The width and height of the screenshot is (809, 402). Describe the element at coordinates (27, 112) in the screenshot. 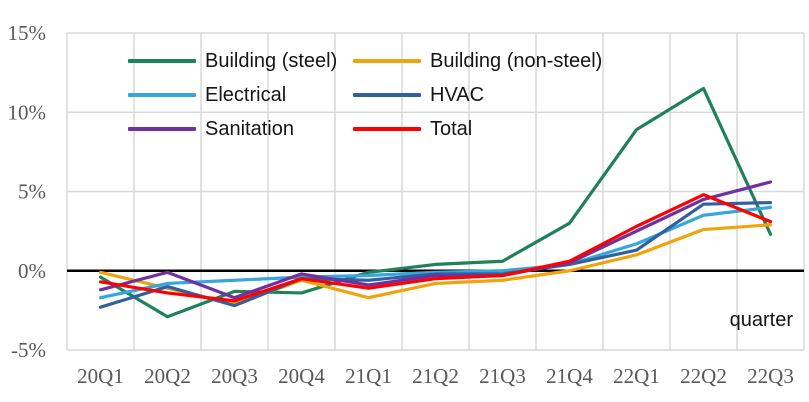

I see `y-tick-label: 10%` at that location.